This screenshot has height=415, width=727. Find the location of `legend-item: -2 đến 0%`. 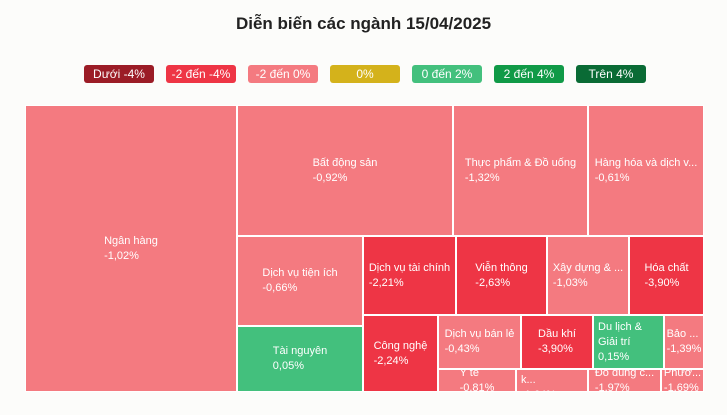

legend-item: -2 đến 0% is located at coordinates (283, 74).